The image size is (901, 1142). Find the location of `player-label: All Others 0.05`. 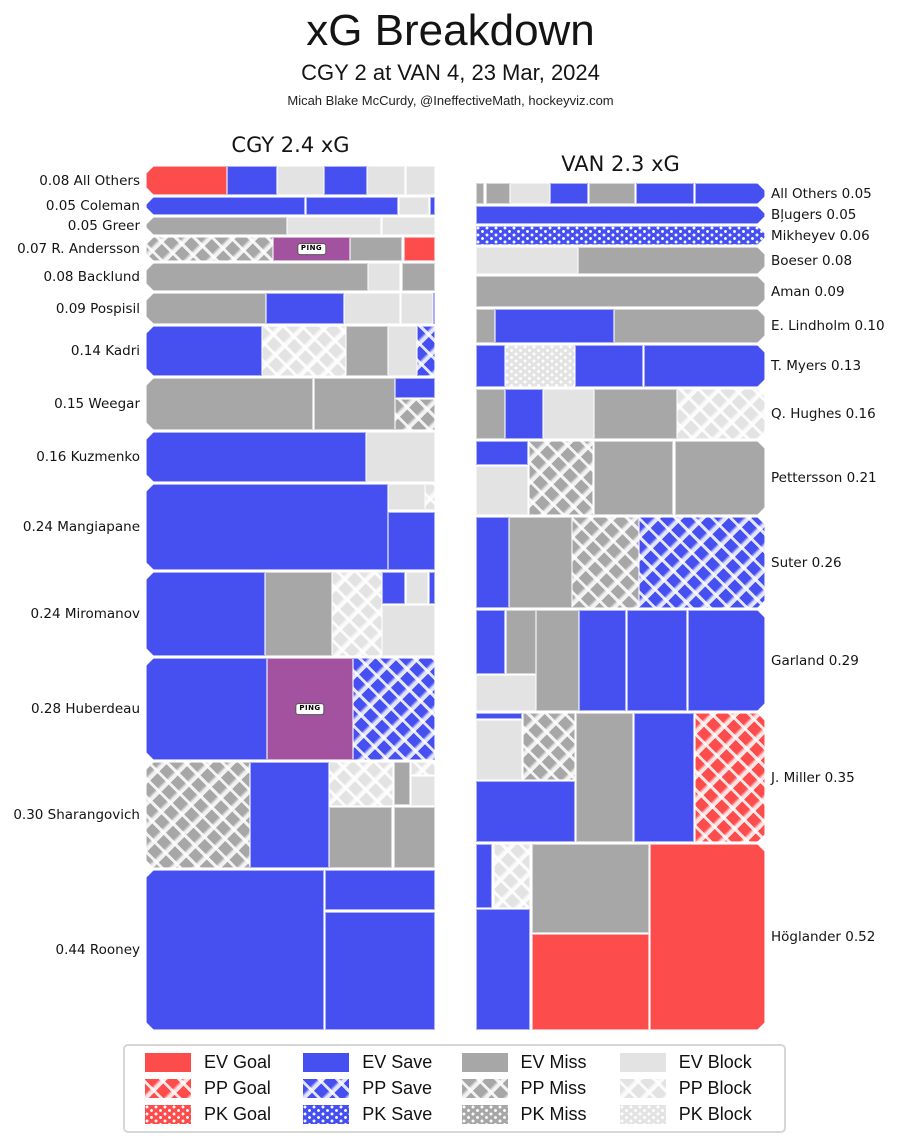

player-label: All Others 0.05 is located at coordinates (821, 193).